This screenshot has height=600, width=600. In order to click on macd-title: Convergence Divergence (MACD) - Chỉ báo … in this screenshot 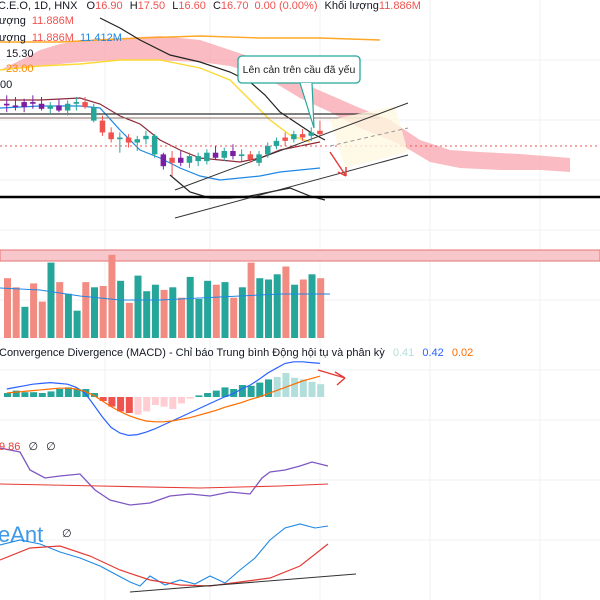, I will do `click(192, 353)`.